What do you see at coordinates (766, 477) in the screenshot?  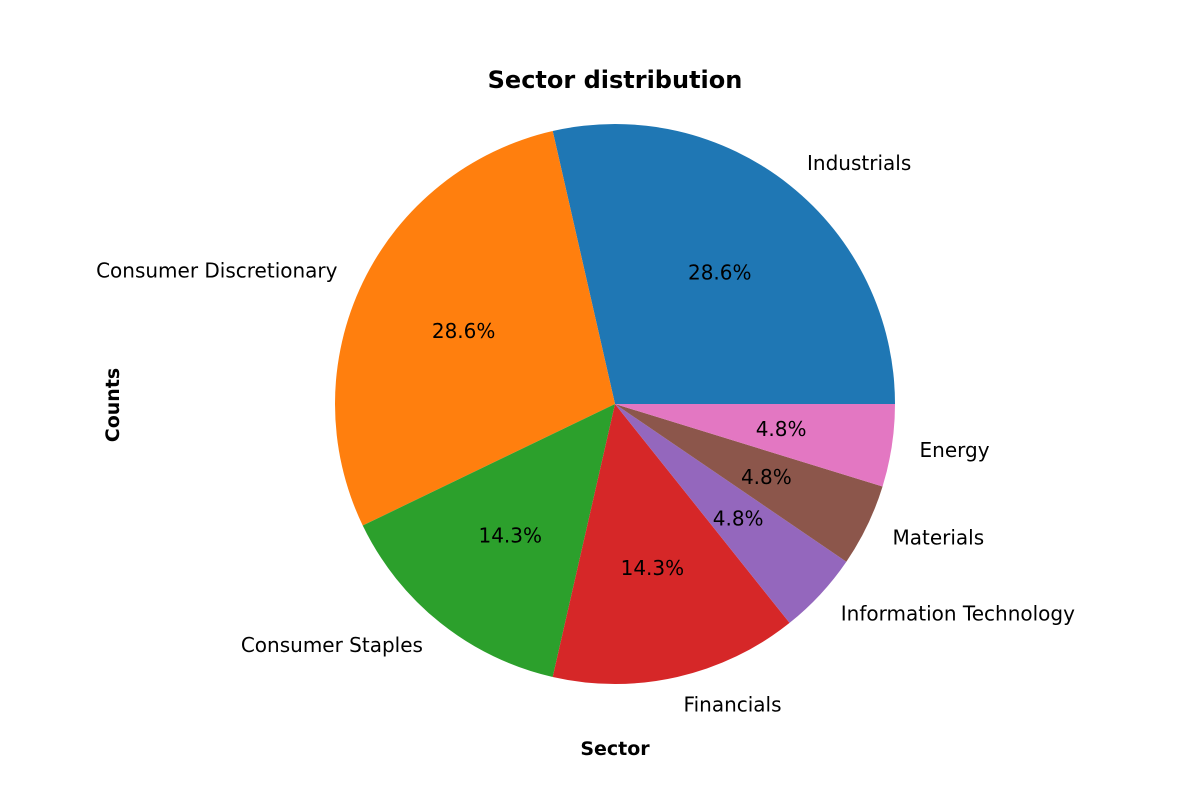 I see `percent-label-materials: 4.8%` at bounding box center [766, 477].